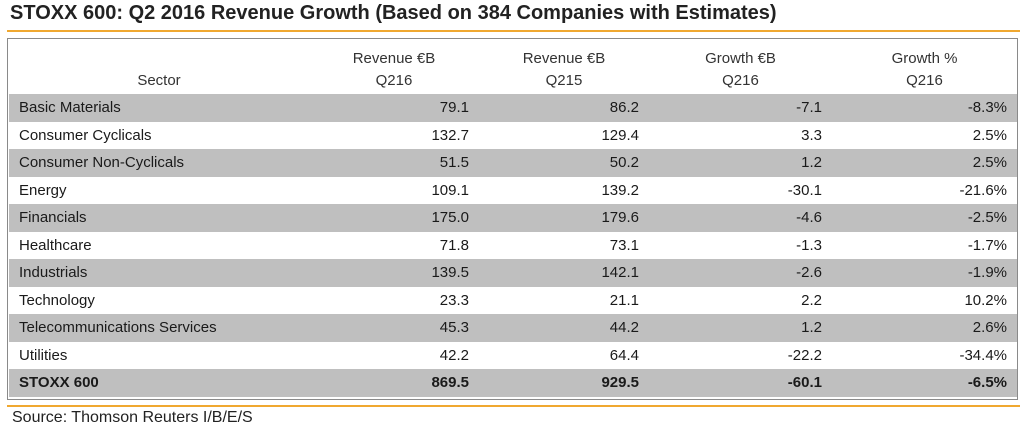 The image size is (1024, 433). What do you see at coordinates (564, 328) in the screenshot?
I see `value-cell: 44.2` at bounding box center [564, 328].